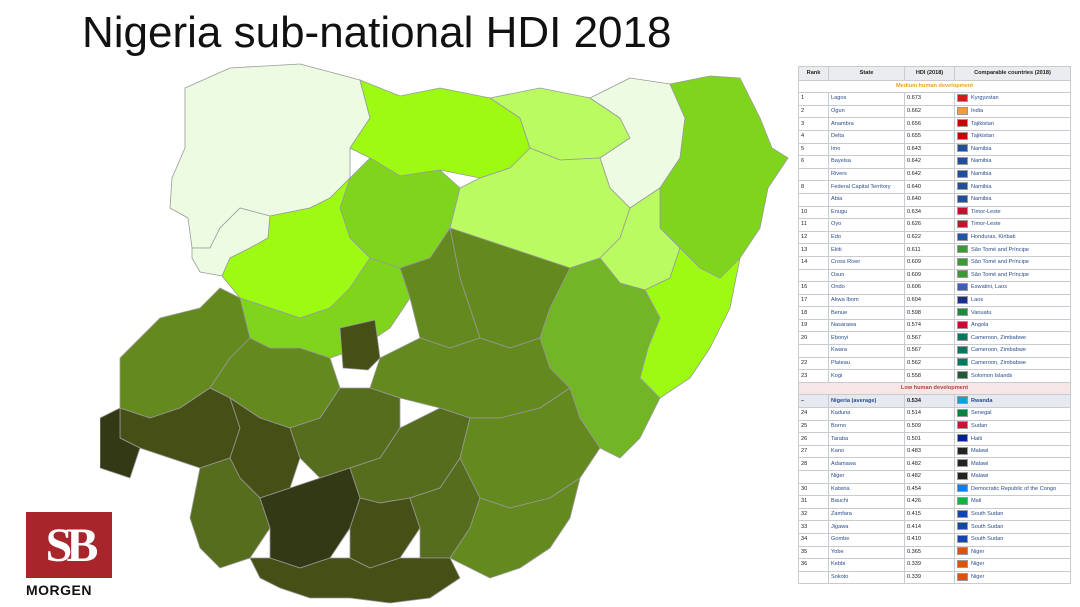  I want to click on country-name: Vanuatu, so click(981, 312).